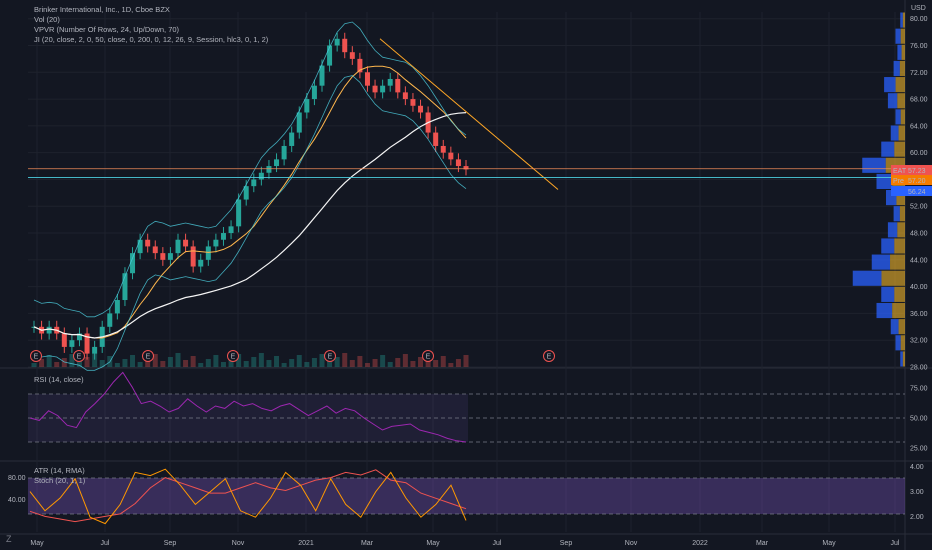  Describe the element at coordinates (700, 543) in the screenshot. I see `x-tick-label: 2022` at that location.